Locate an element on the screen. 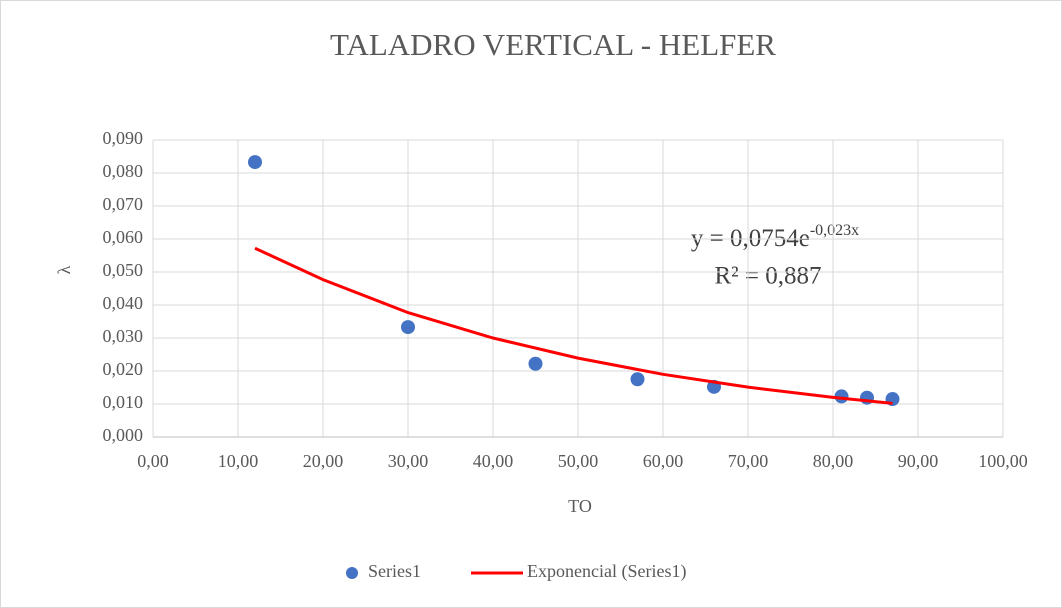 This screenshot has width=1062, height=608. y-tick-label: 0,000 is located at coordinates (123, 435).